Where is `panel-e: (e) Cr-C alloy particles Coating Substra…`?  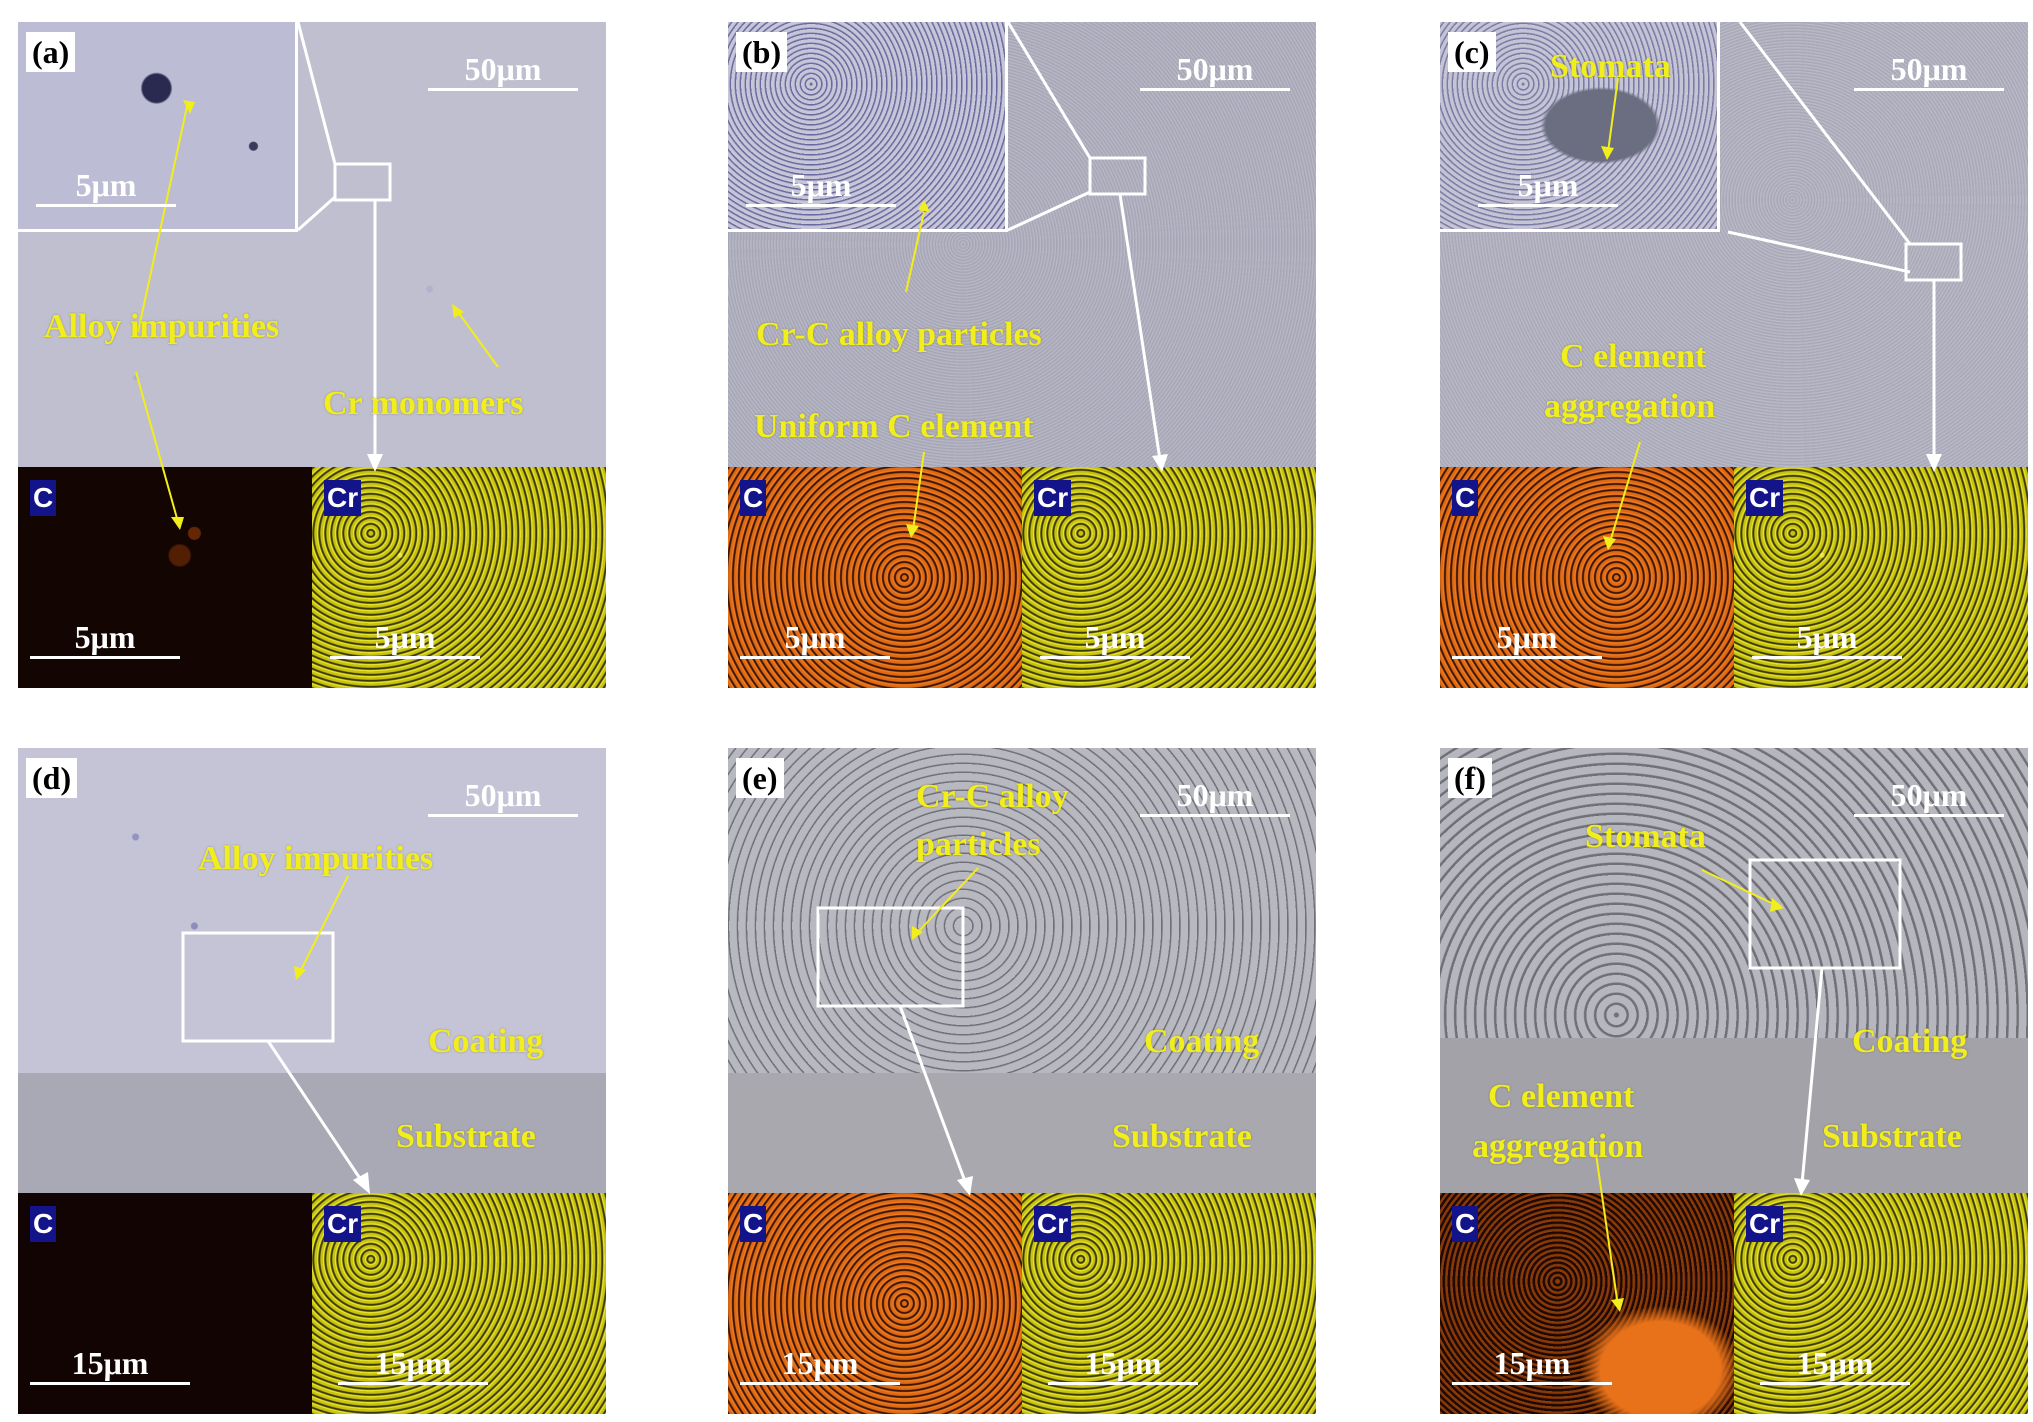 panel-e: (e) Cr-C alloy particles Coating Substra… is located at coordinates (1022, 1081).